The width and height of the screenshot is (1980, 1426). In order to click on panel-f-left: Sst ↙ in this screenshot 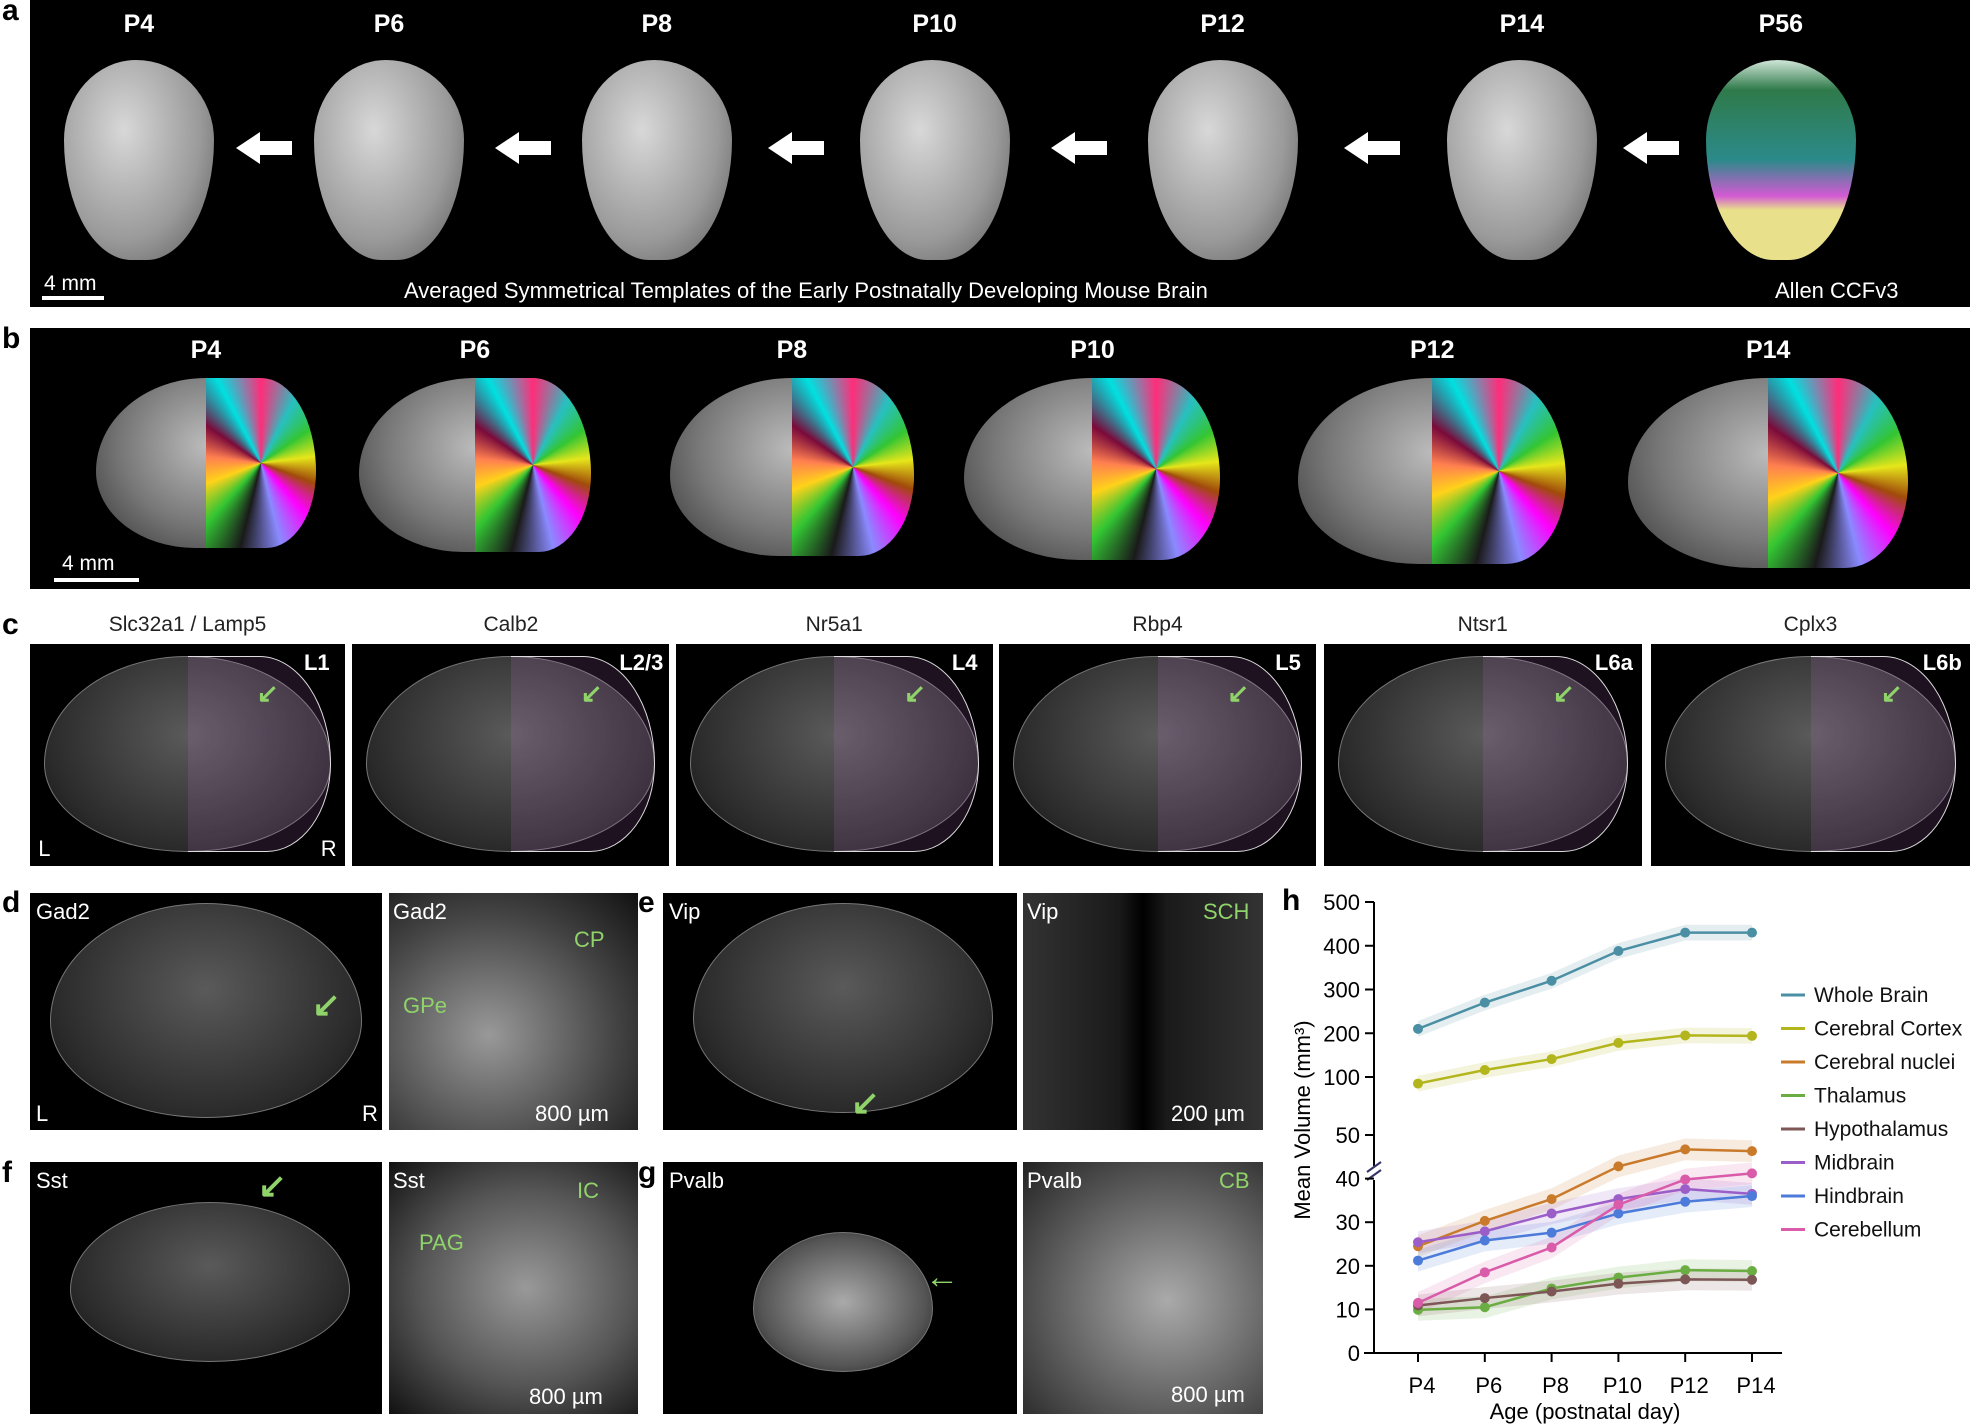, I will do `click(206, 1288)`.